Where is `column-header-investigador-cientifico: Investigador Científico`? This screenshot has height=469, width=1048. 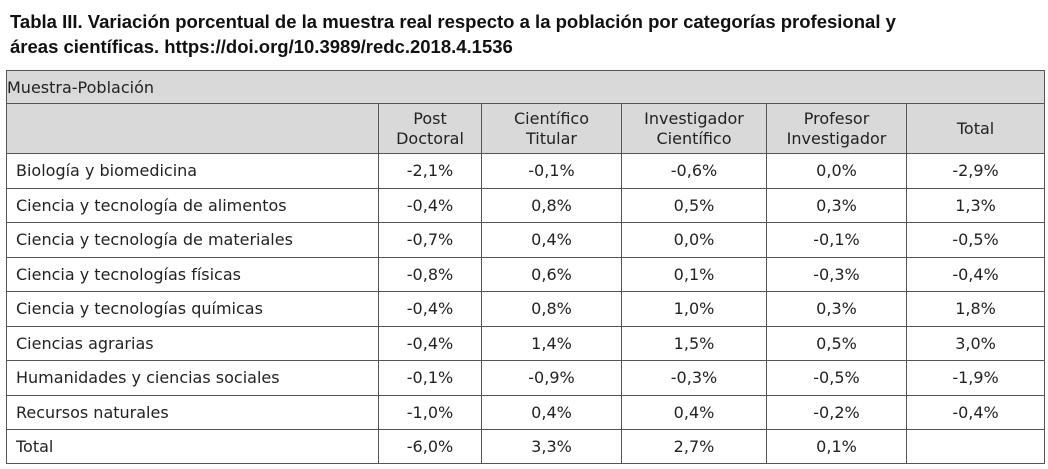 column-header-investigador-cientifico: Investigador Científico is located at coordinates (694, 128).